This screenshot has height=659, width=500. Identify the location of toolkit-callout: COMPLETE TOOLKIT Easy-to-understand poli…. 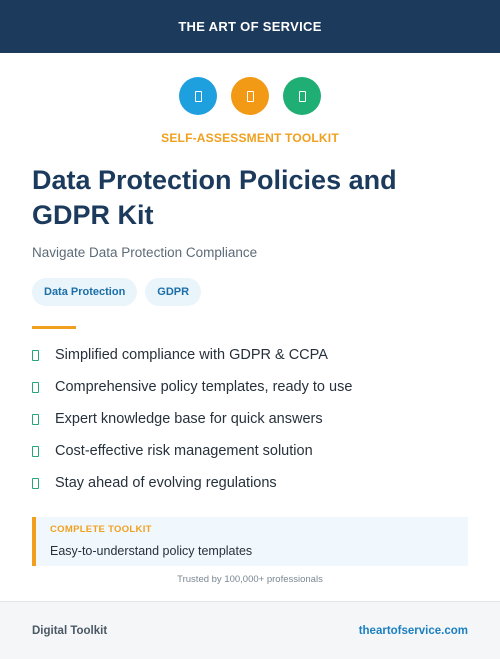
(250, 541).